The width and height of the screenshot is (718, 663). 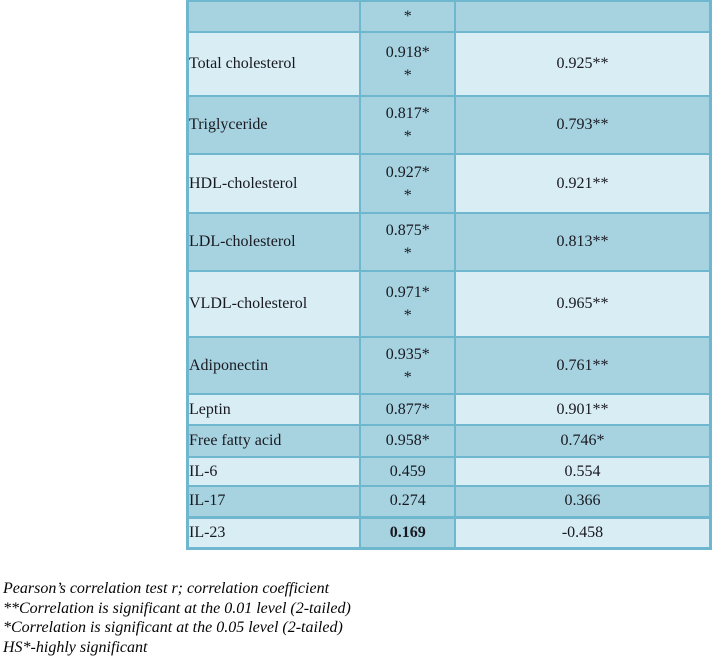 What do you see at coordinates (274, 183) in the screenshot?
I see `row-label: HDL-cholesterol` at bounding box center [274, 183].